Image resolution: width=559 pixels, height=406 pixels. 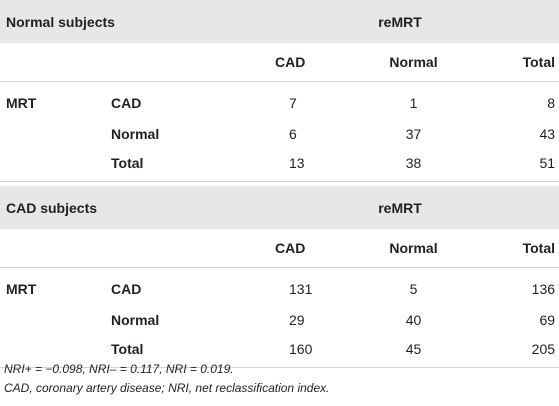 I want to click on cell-value: 29, so click(x=296, y=319).